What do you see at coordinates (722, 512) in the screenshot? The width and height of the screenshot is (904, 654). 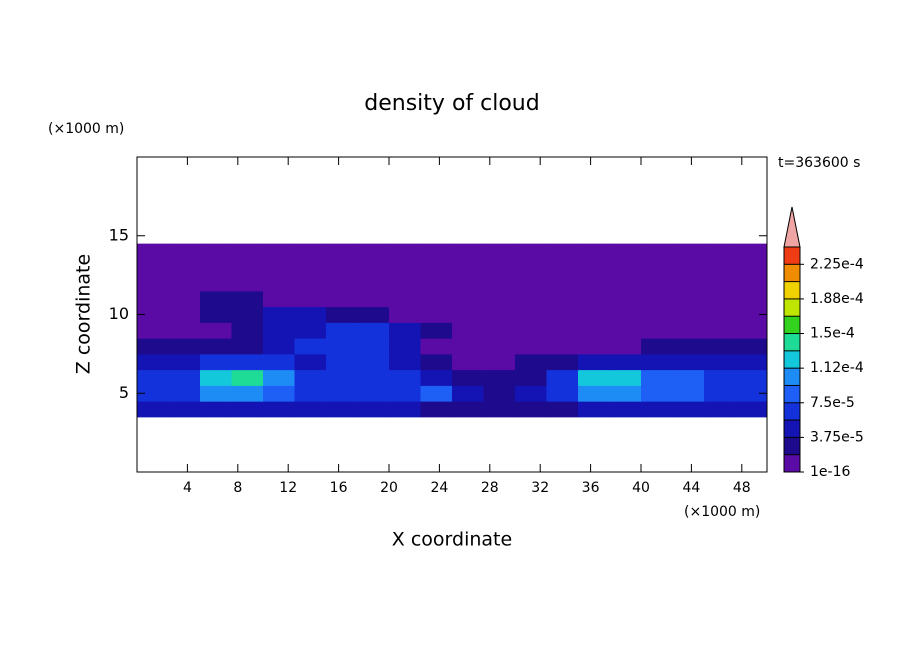 I see `x-unit: (×1000 m)` at bounding box center [722, 512].